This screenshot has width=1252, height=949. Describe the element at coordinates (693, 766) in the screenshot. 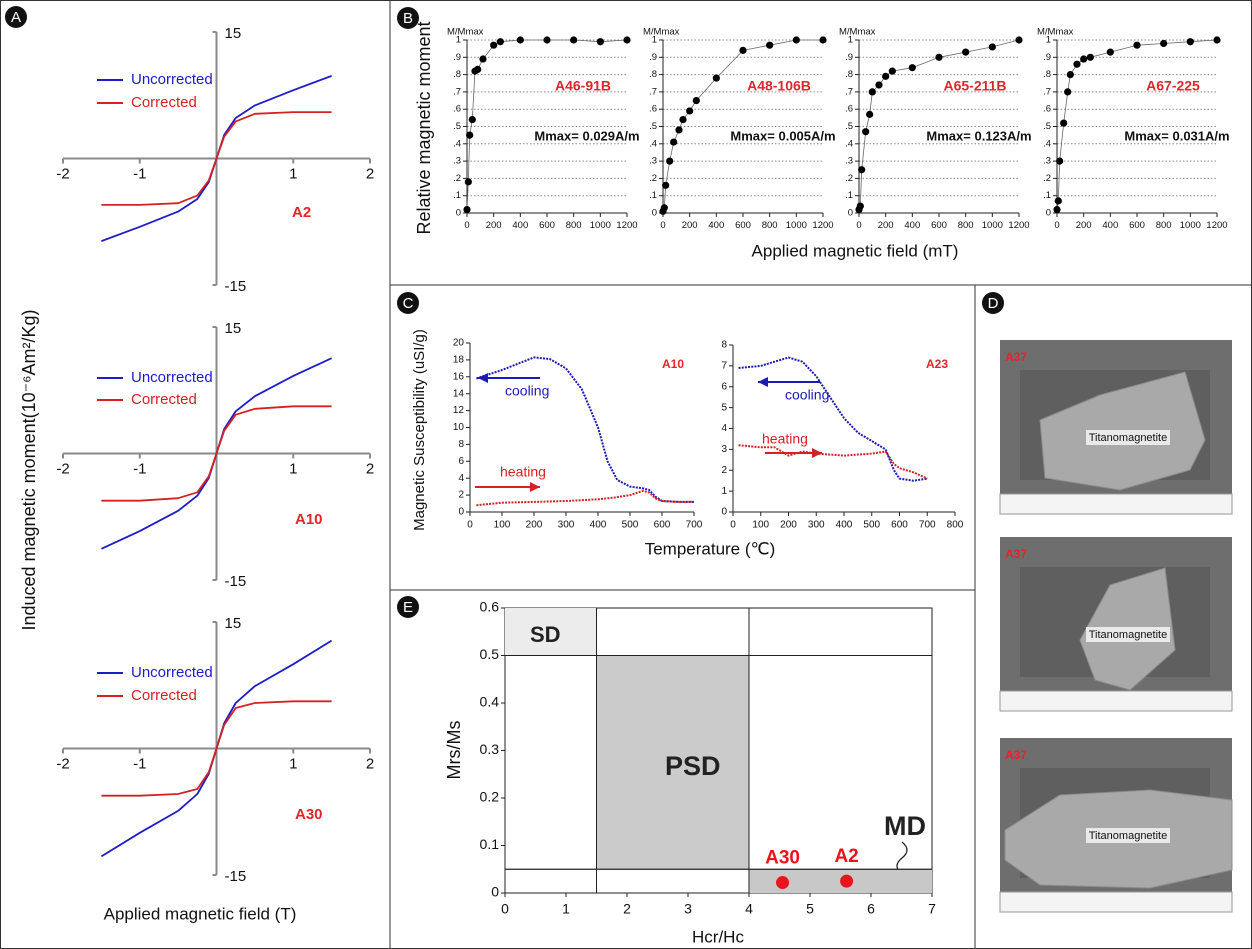

I see `region-label: PSD` at that location.